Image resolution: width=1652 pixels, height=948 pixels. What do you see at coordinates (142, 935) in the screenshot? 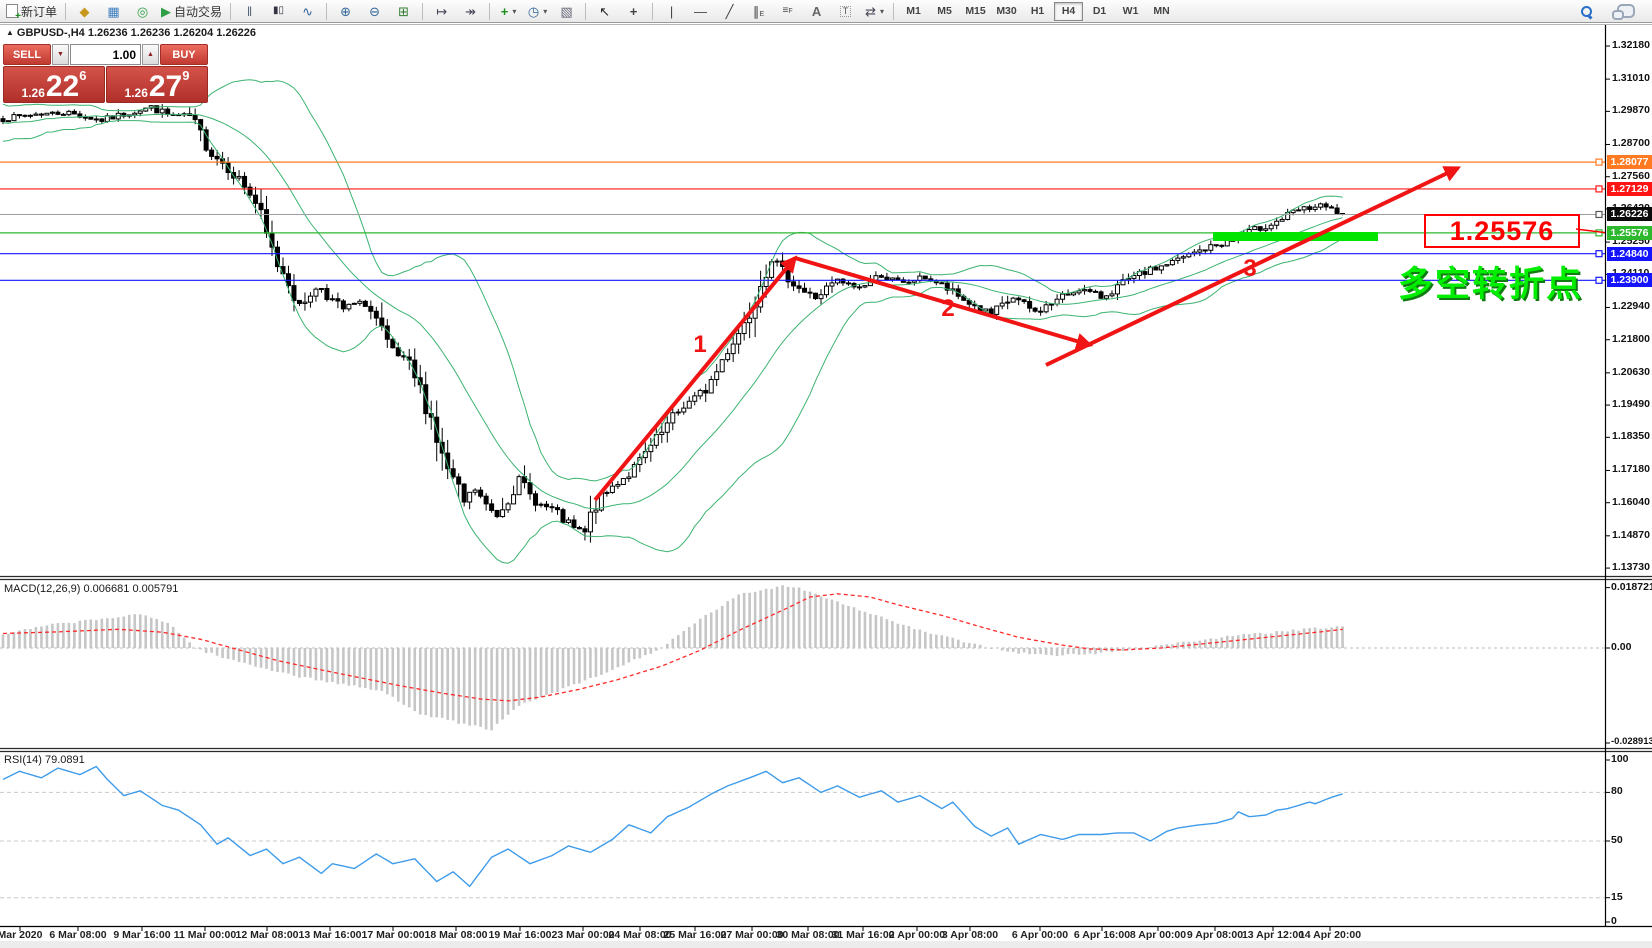
I see `time-label: 9 Mar 16:00` at bounding box center [142, 935].